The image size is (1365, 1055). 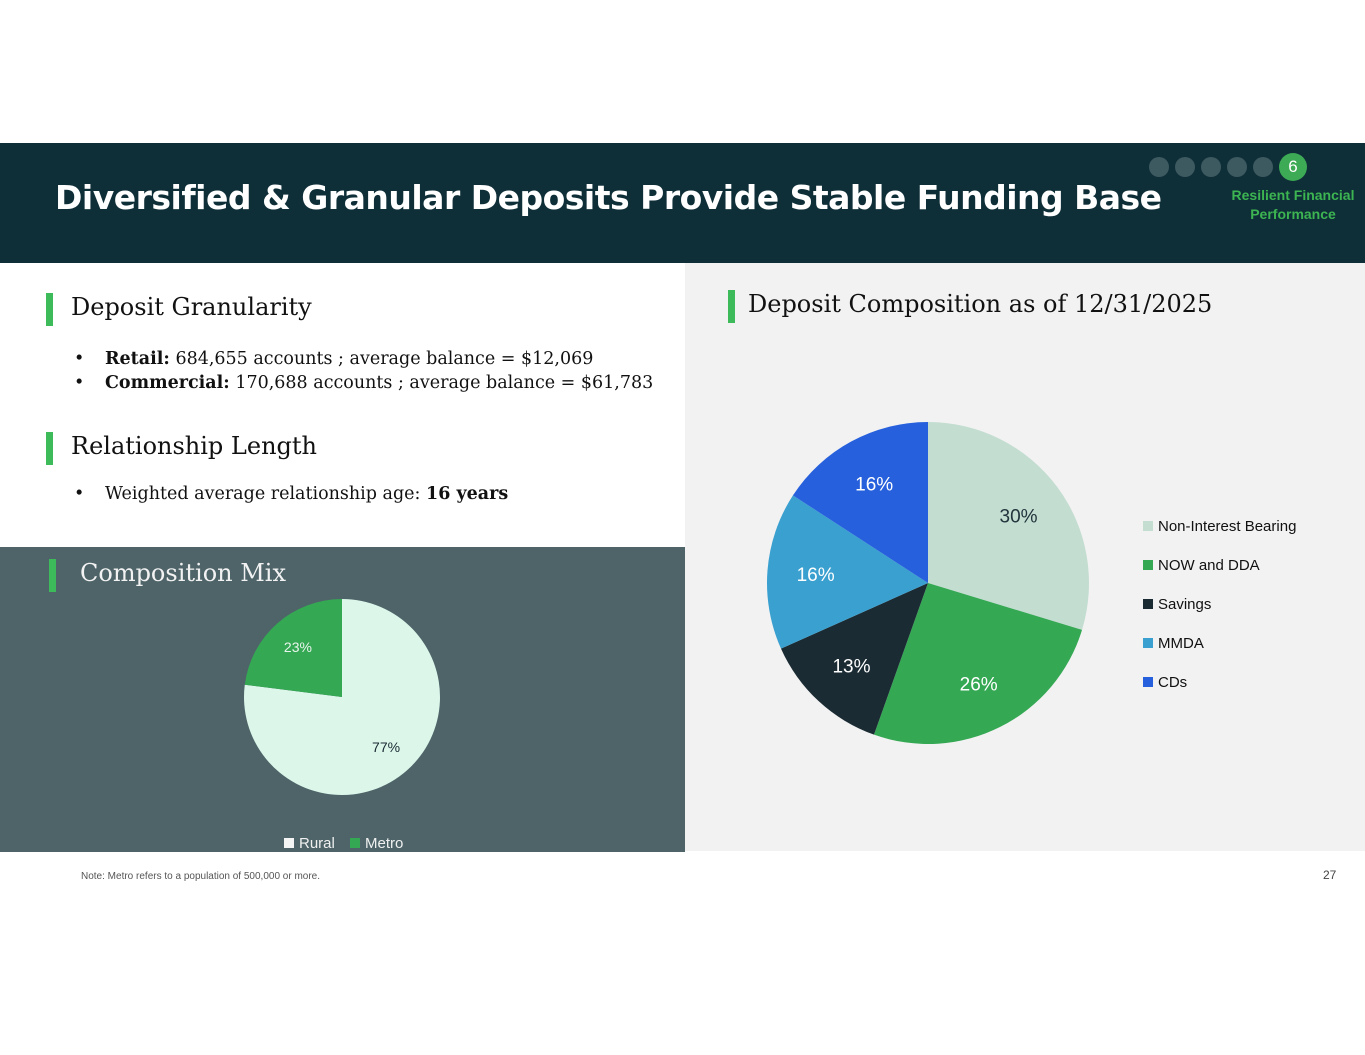 I want to click on section-label: Resilient Financial Performance, so click(x=1293, y=204).